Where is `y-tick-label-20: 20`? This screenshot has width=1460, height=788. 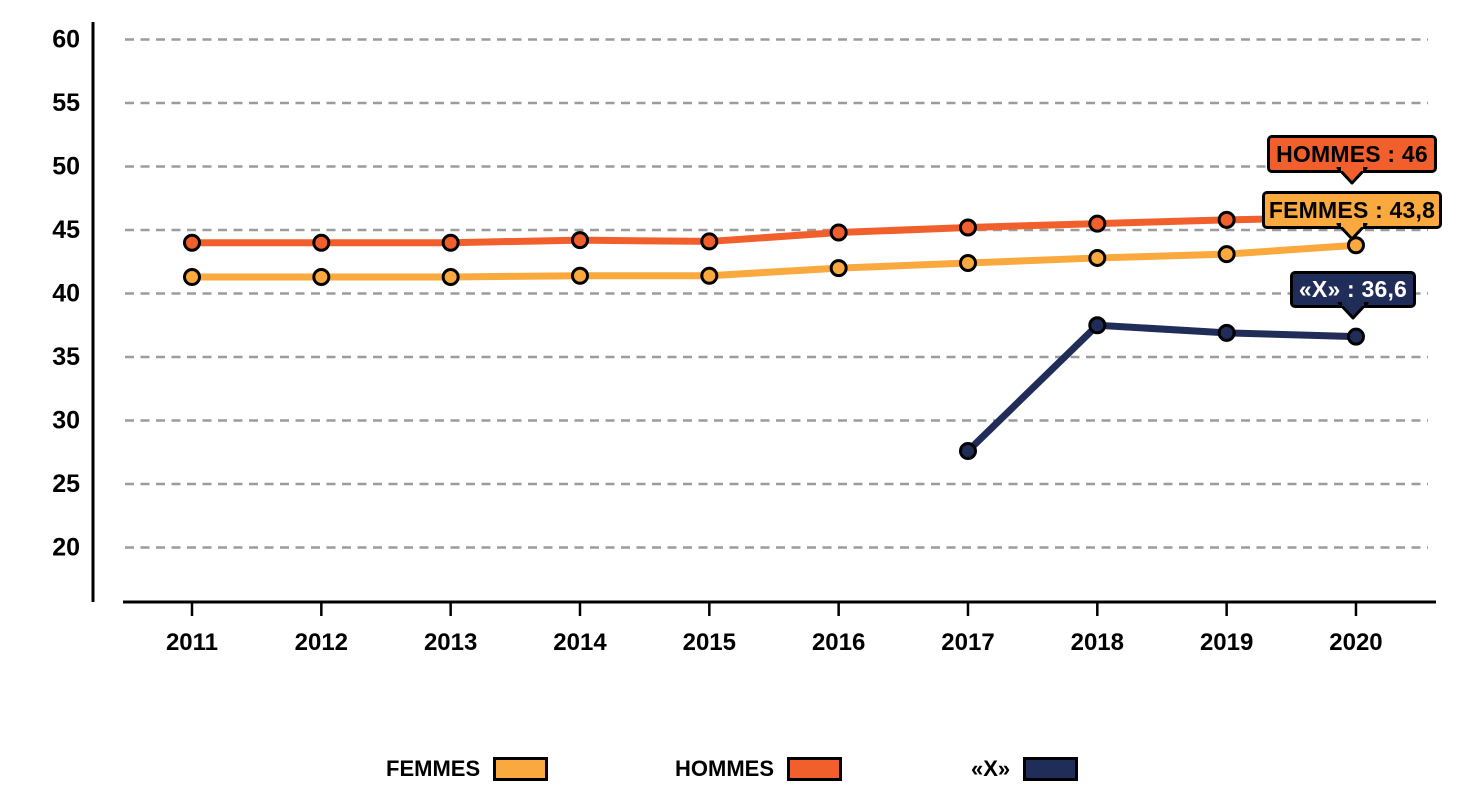 y-tick-label-20: 20 is located at coordinates (66, 548).